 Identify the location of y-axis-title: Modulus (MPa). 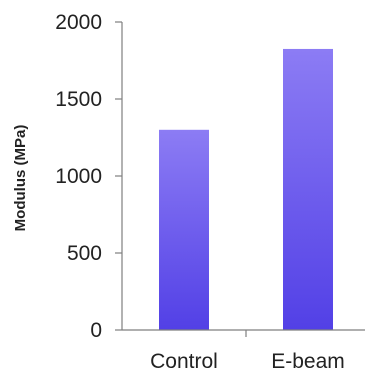
(20, 178).